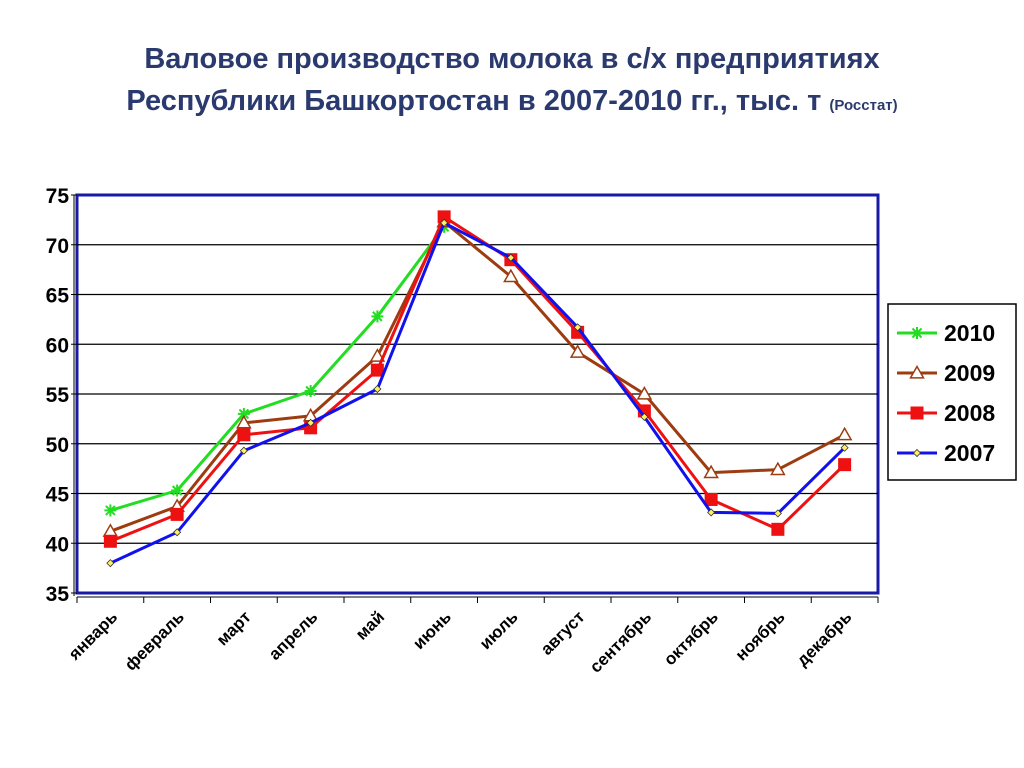 This screenshot has width=1024, height=768. I want to click on y-tick-label-65: 65, so click(58, 296).